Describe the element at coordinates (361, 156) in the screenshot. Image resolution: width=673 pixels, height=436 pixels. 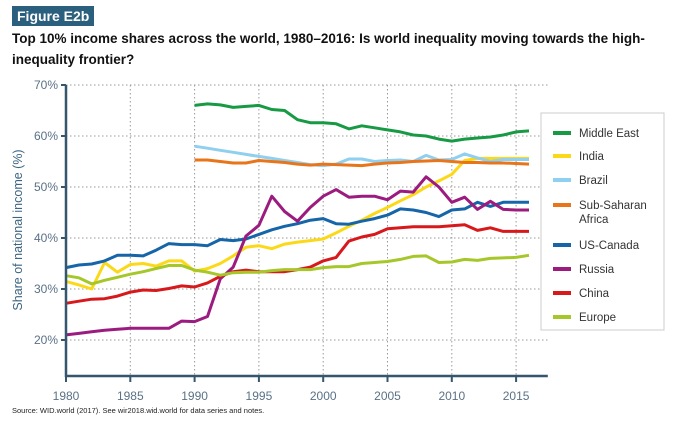
I see `series-line-brazil` at that location.